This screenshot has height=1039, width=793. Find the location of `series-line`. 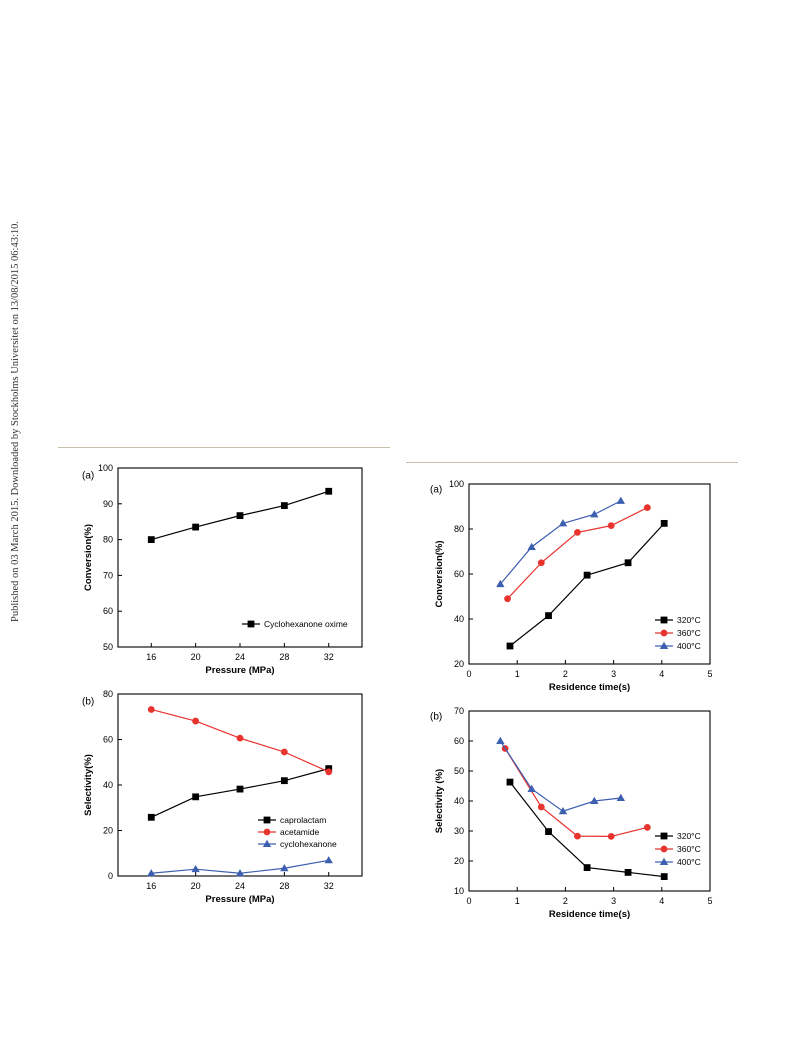

series-line is located at coordinates (560, 776).